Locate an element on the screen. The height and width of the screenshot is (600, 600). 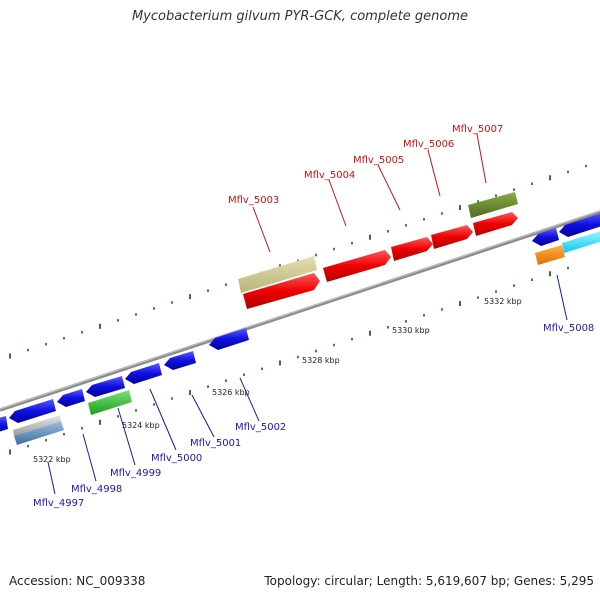
gene-gray-feature is located at coordinates (37, 425).